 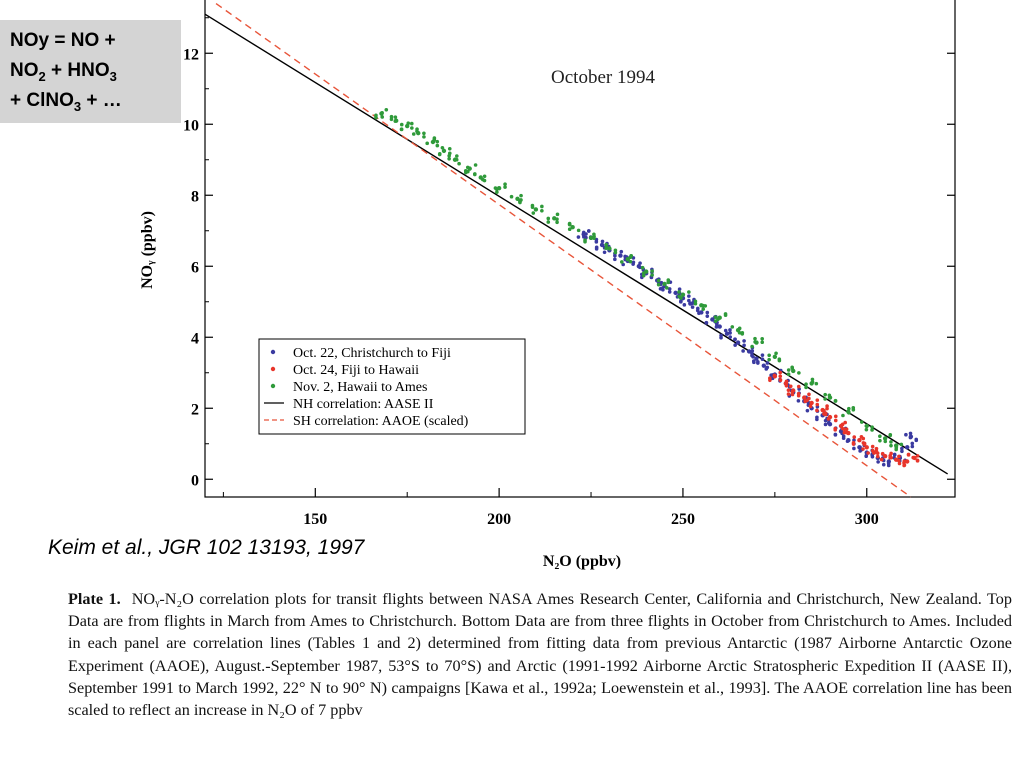 I want to click on legend-label: Nov. 2, Hawaii to Ames, so click(x=360, y=387).